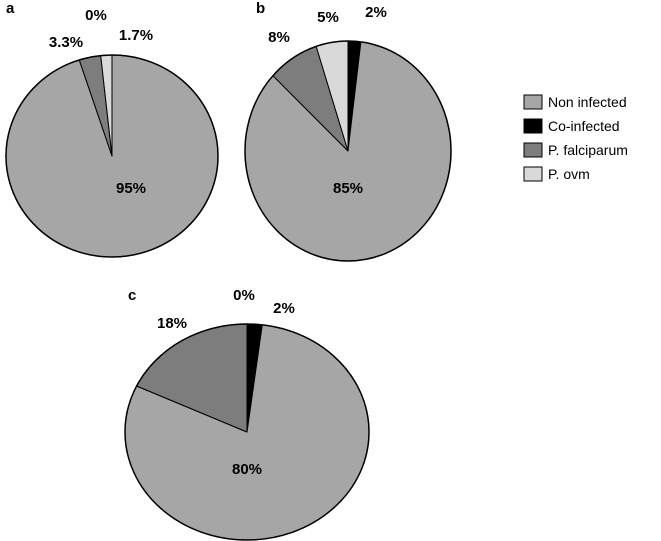 This screenshot has height=541, width=661. Describe the element at coordinates (588, 150) in the screenshot. I see `legend-label-p-falciparum: P. falciparum` at that location.